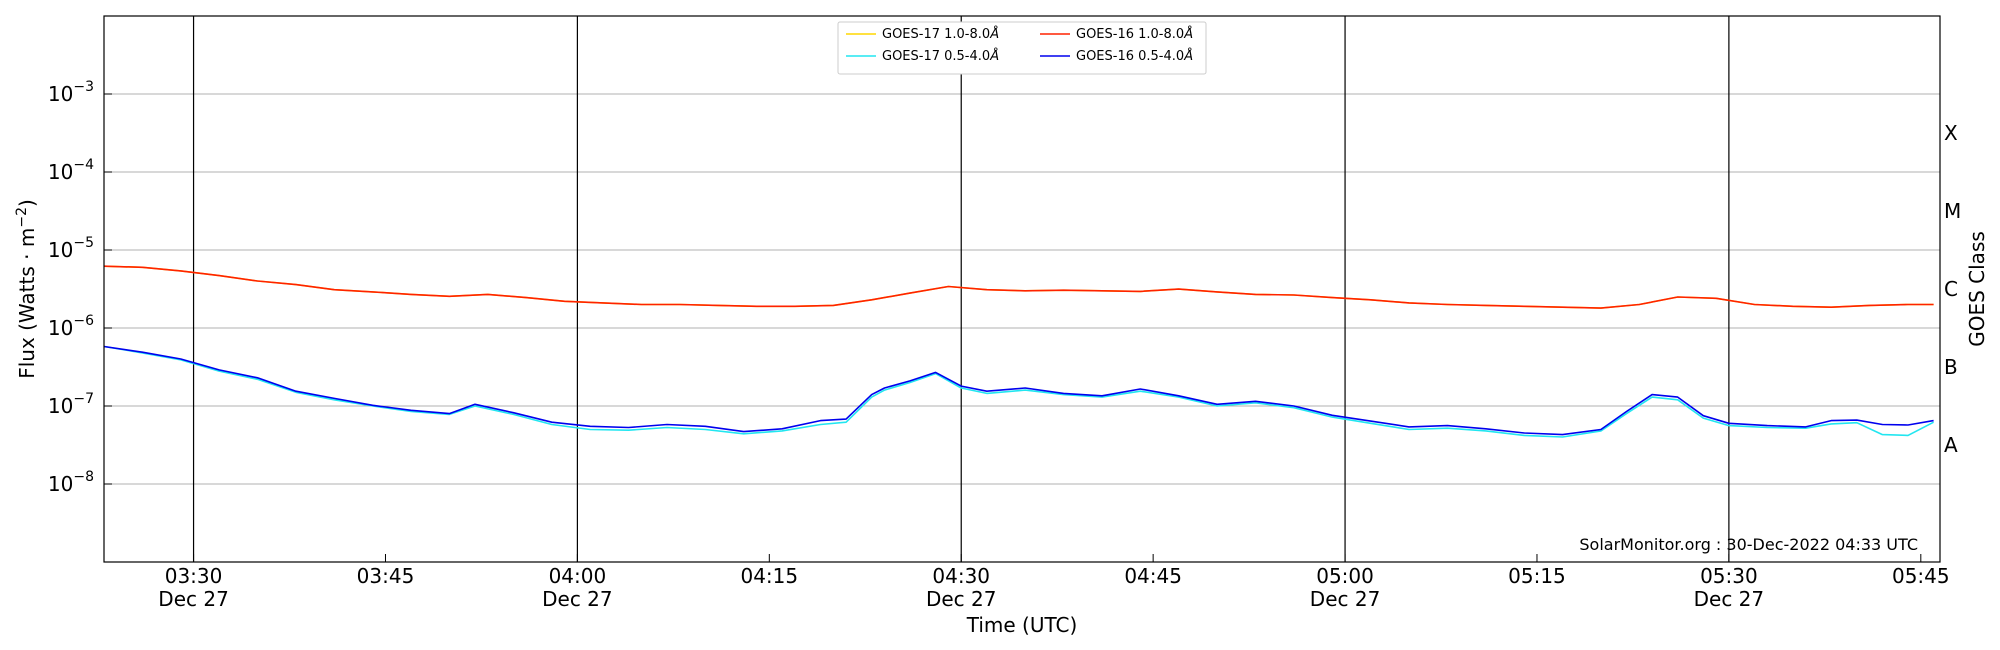 This screenshot has width=2000, height=650. I want to click on y-tick-label-exp-0: −3, so click(83, 87).